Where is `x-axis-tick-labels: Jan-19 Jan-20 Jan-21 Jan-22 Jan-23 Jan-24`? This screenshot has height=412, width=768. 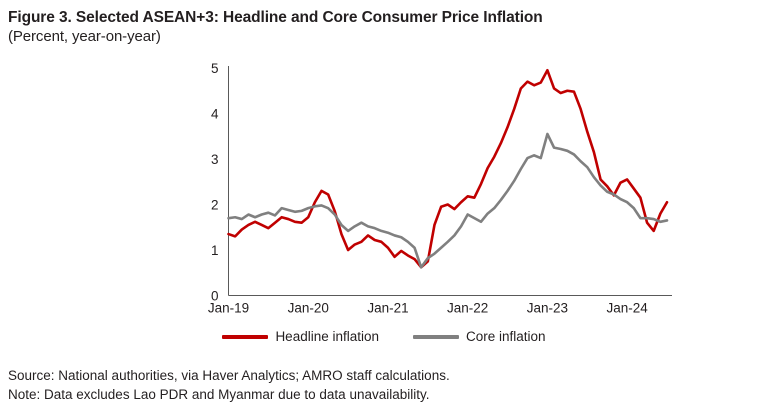 x-axis-tick-labels: Jan-19 Jan-20 Jan-21 Jan-22 Jan-23 Jan-24 is located at coordinates (428, 308).